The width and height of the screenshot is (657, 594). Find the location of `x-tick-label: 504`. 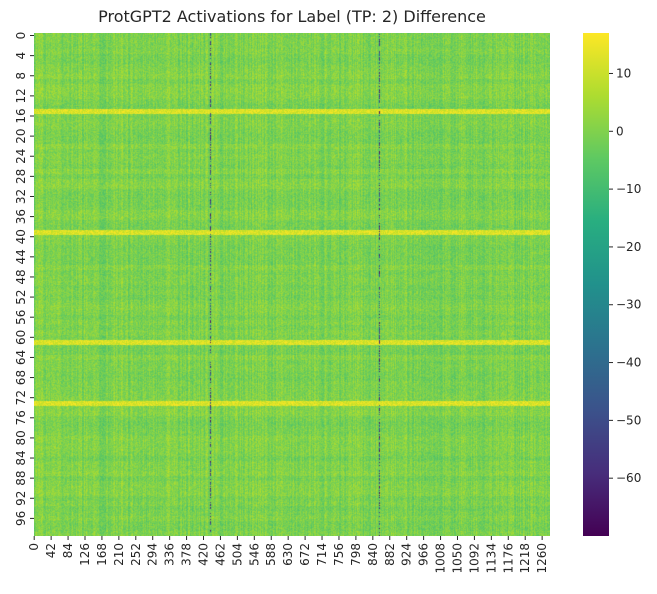

x-tick-label: 504 is located at coordinates (237, 554).